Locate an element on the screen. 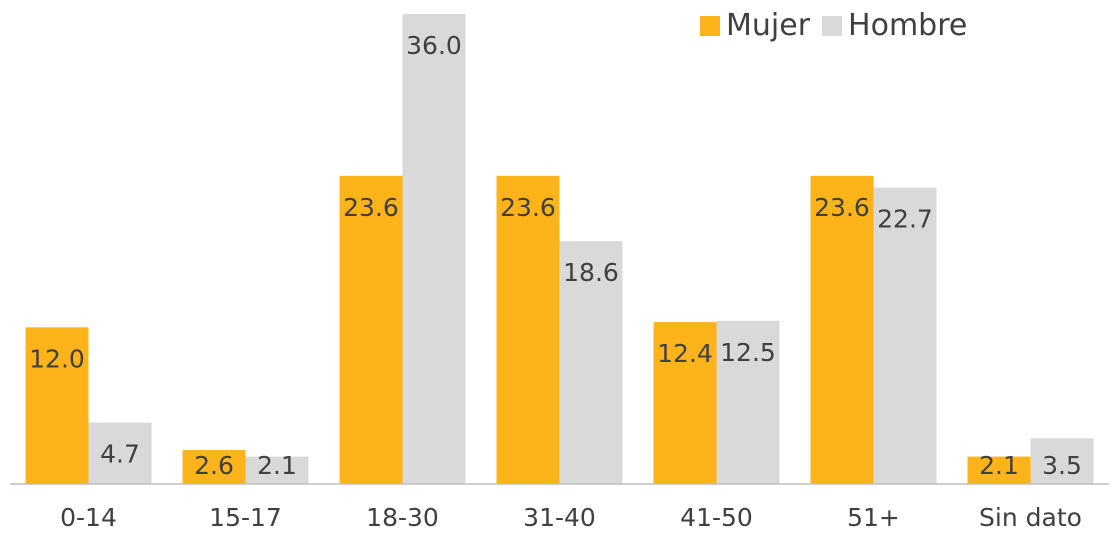 This screenshot has height=538, width=1119. data-label-mujer-41-50: 12.4 is located at coordinates (685, 353).